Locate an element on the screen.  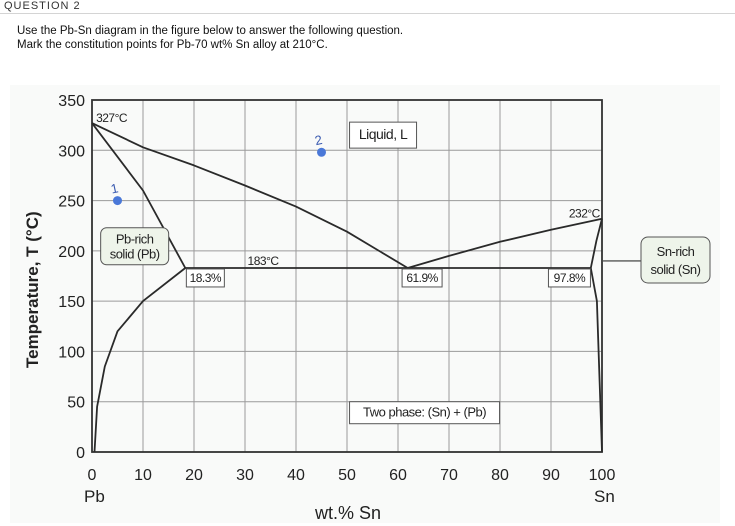
liquid-region-label: Liquid, L is located at coordinates (383, 134).